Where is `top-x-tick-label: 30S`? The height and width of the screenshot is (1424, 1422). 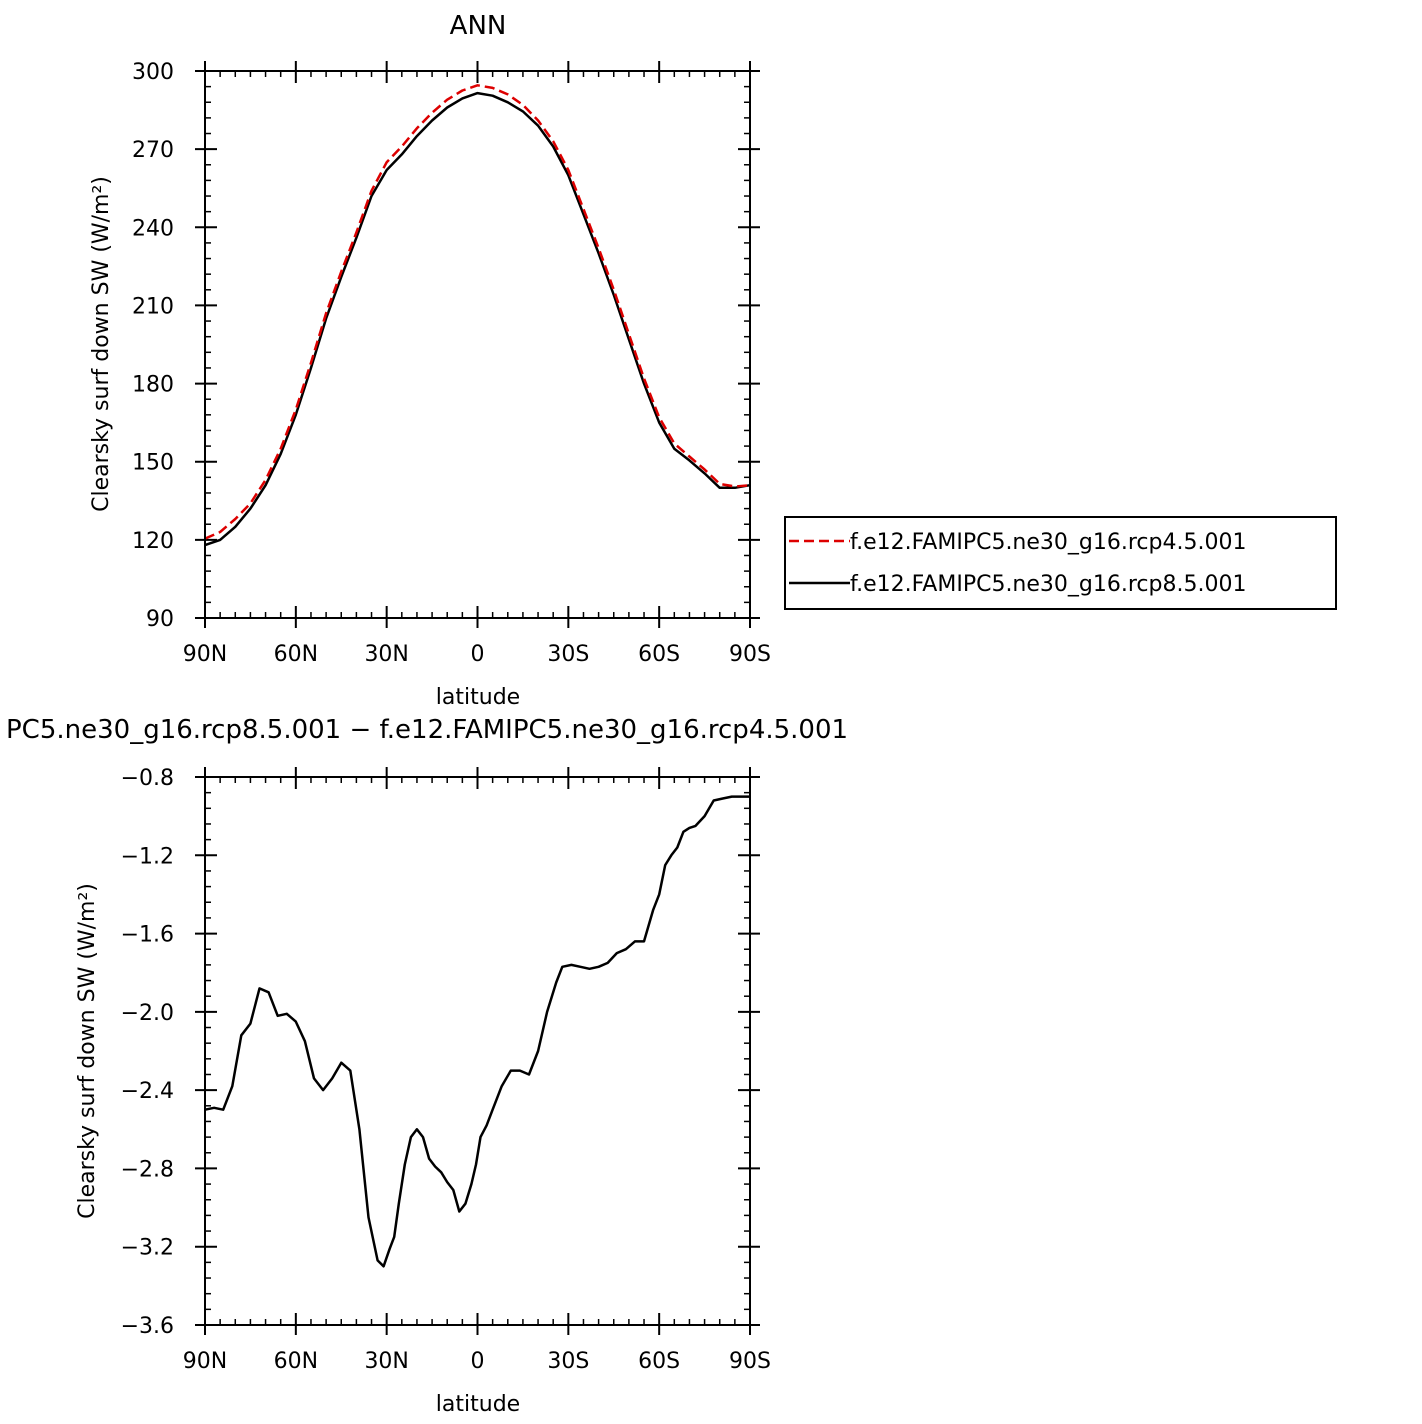 top-x-tick-label: 30S is located at coordinates (568, 654).